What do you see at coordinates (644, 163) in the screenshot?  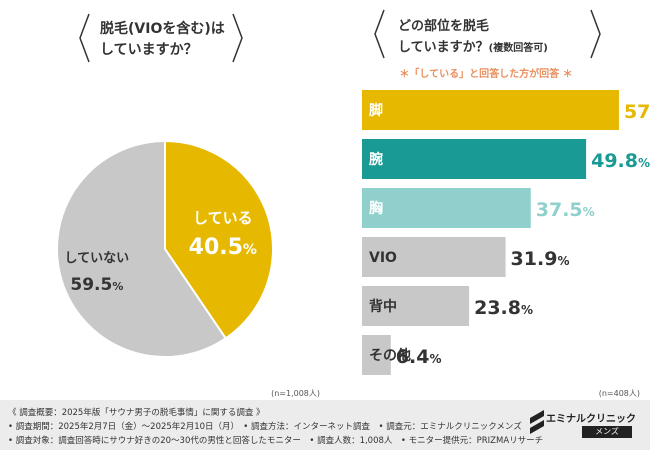 I see `bar-value-percent-1: %` at bounding box center [644, 163].